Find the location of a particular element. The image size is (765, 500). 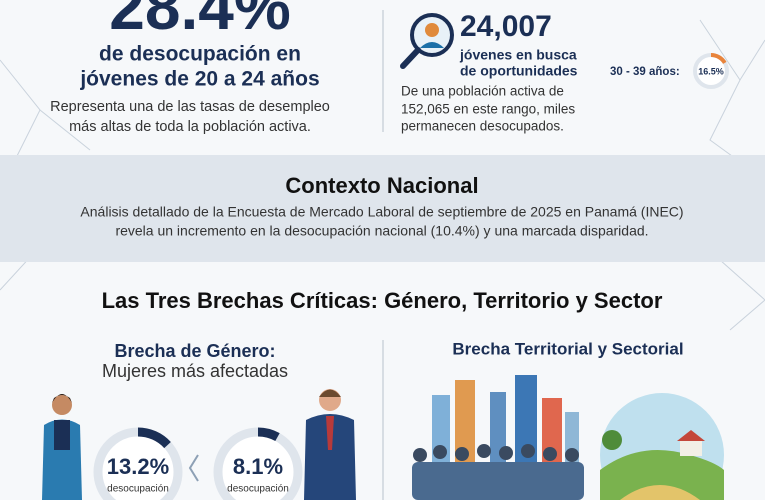

youth-rate: 28.4% is located at coordinates (199, 21).